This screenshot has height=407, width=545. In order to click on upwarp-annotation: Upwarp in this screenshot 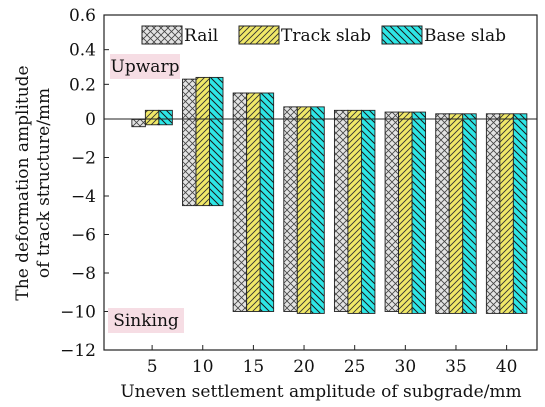, I will do `click(145, 66)`.